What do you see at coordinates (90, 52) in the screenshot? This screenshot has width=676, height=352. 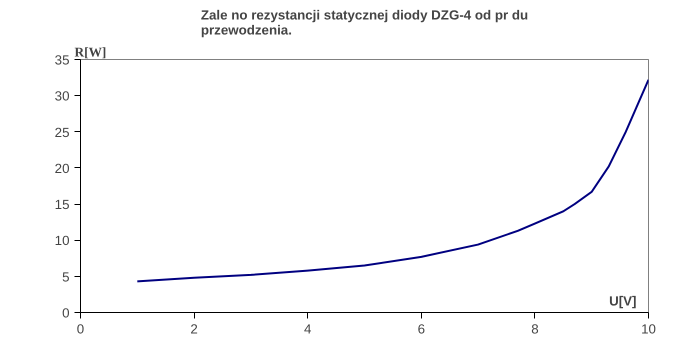 I see `y-axis-title: R[W]` at bounding box center [90, 52].